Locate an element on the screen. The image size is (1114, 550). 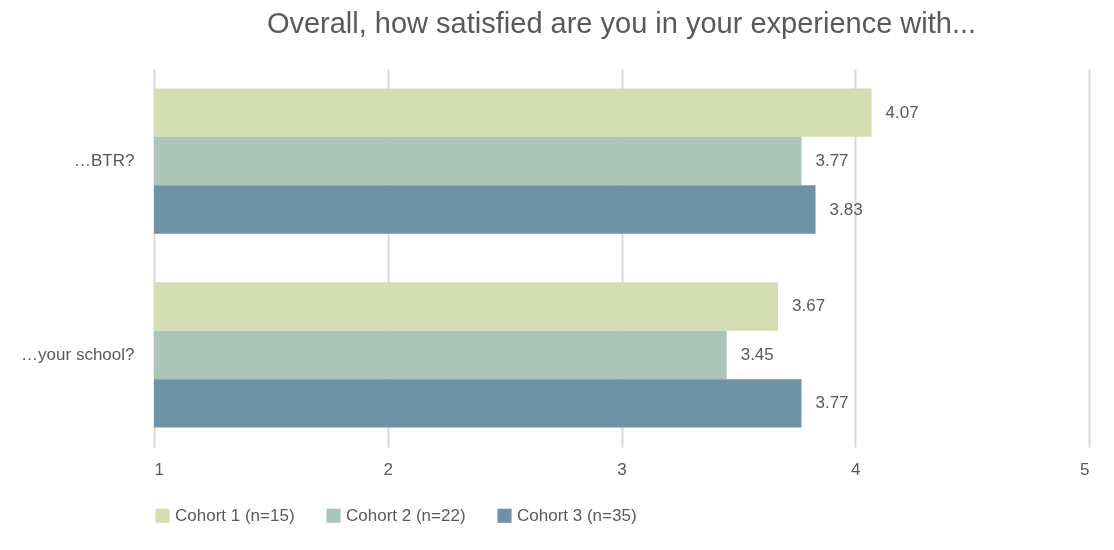
y-tick-label: …your school? is located at coordinates (78, 354).